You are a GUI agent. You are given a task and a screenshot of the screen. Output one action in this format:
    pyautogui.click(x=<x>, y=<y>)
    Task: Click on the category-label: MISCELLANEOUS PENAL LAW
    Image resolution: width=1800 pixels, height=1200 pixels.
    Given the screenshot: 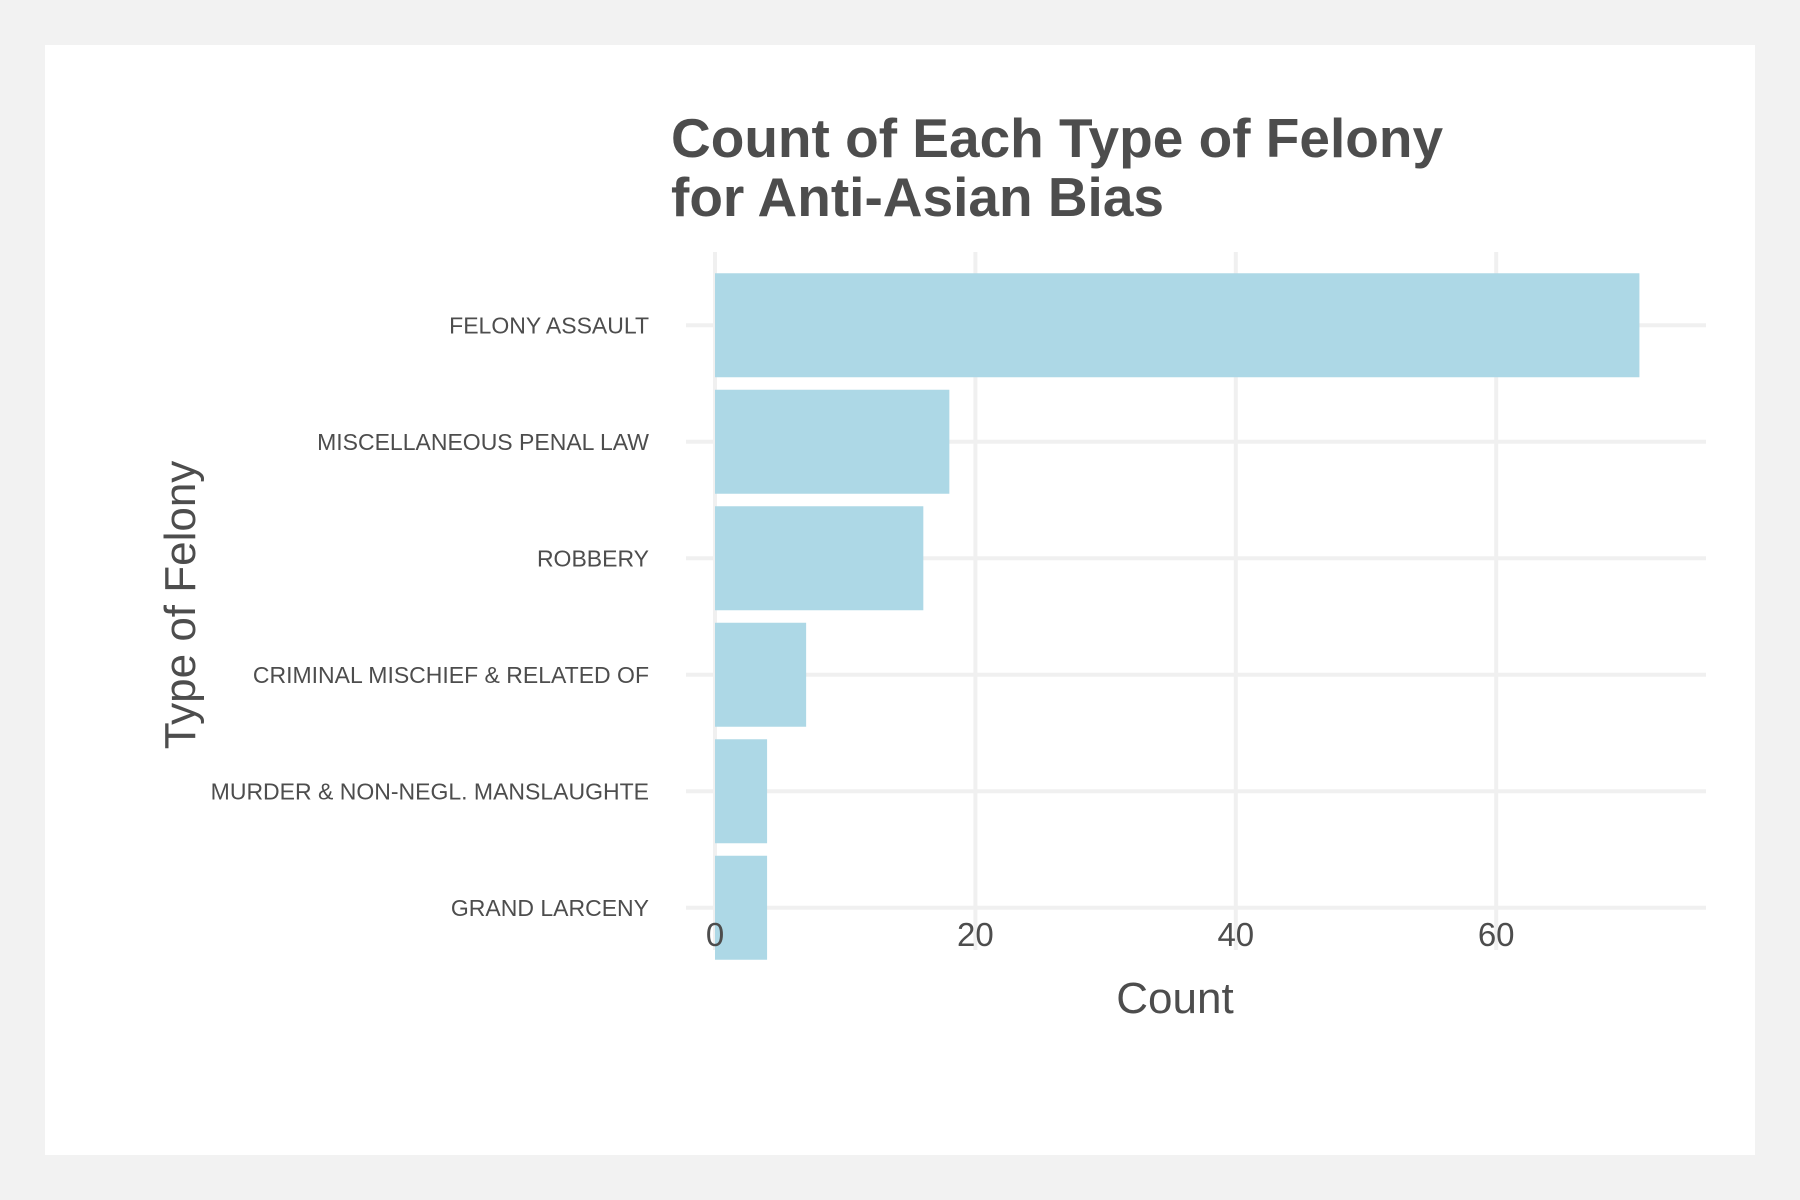 What is the action you would take?
    pyautogui.click(x=483, y=442)
    